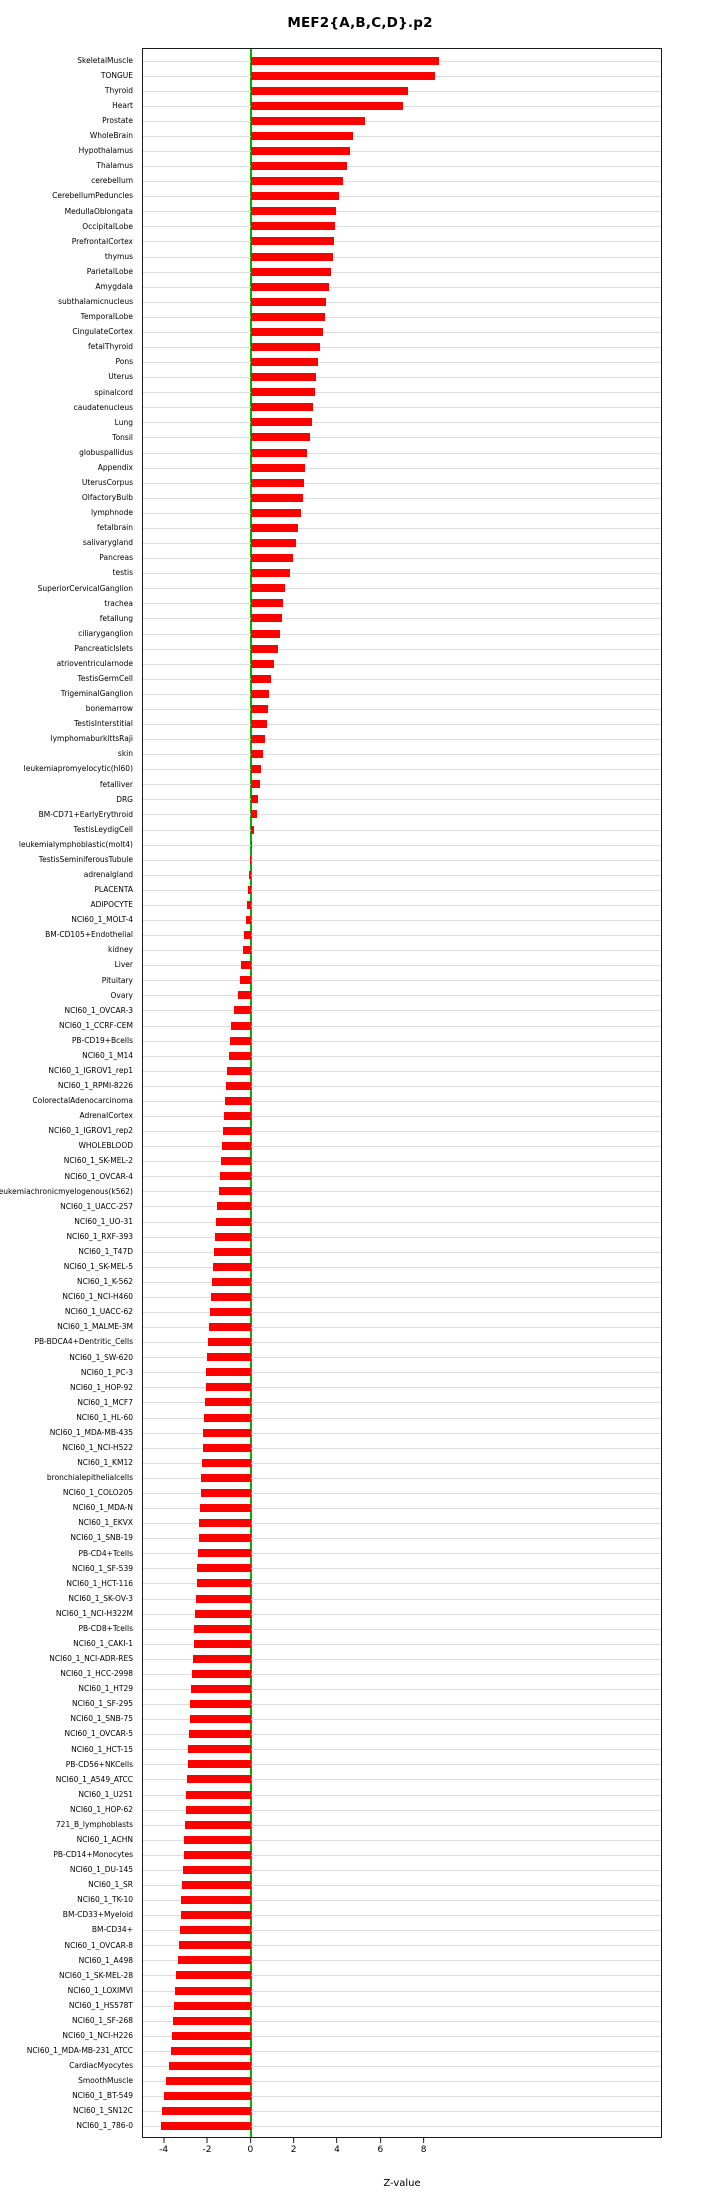  Describe the element at coordinates (97, 1447) in the screenshot. I see `category-label: NCI60_1_NCI-H522` at that location.